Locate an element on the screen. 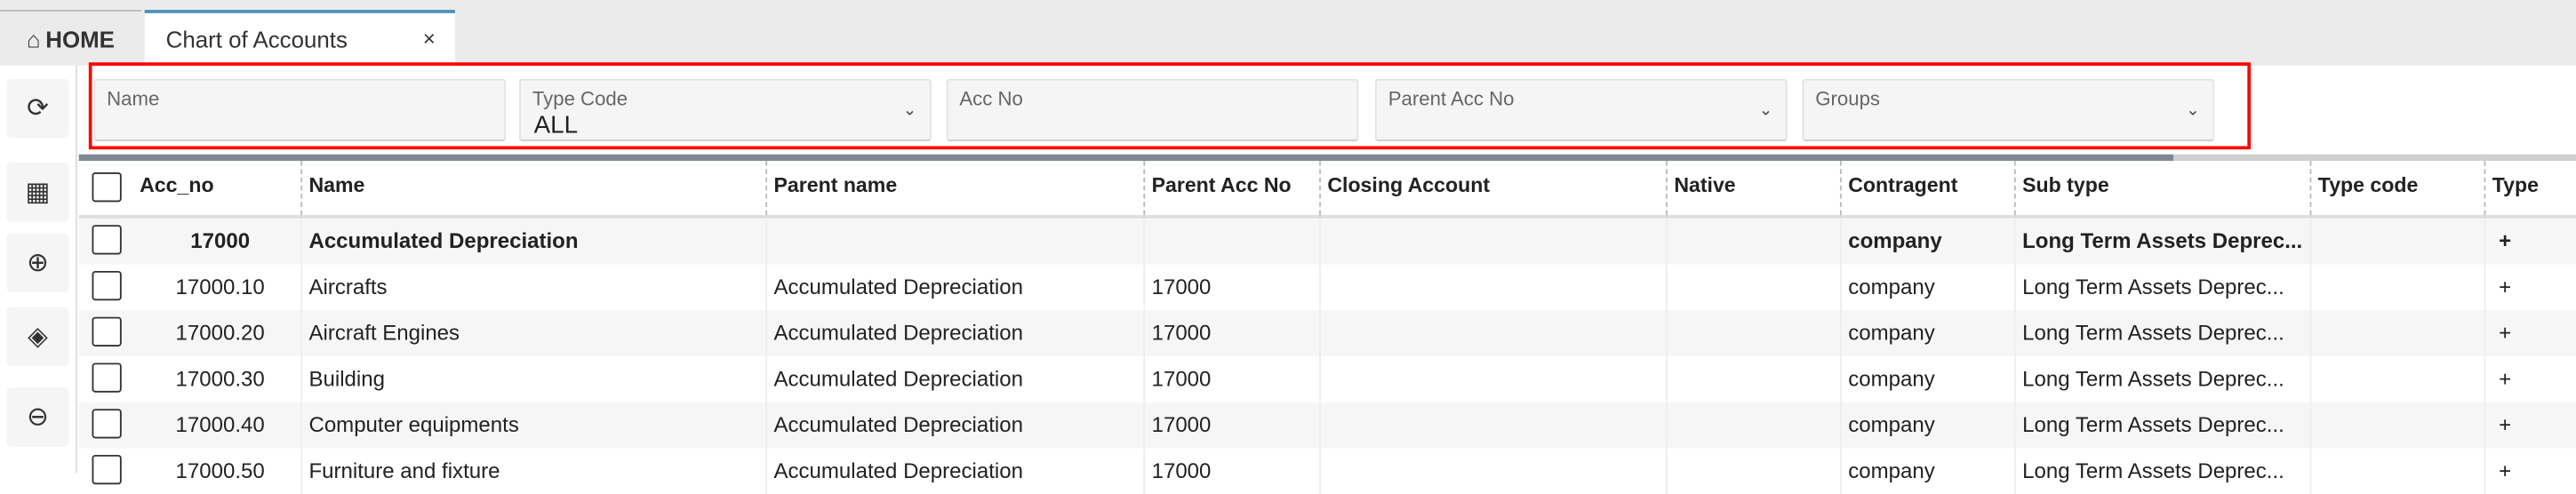  groups-select: Groups ⌄ is located at coordinates (2008, 109).